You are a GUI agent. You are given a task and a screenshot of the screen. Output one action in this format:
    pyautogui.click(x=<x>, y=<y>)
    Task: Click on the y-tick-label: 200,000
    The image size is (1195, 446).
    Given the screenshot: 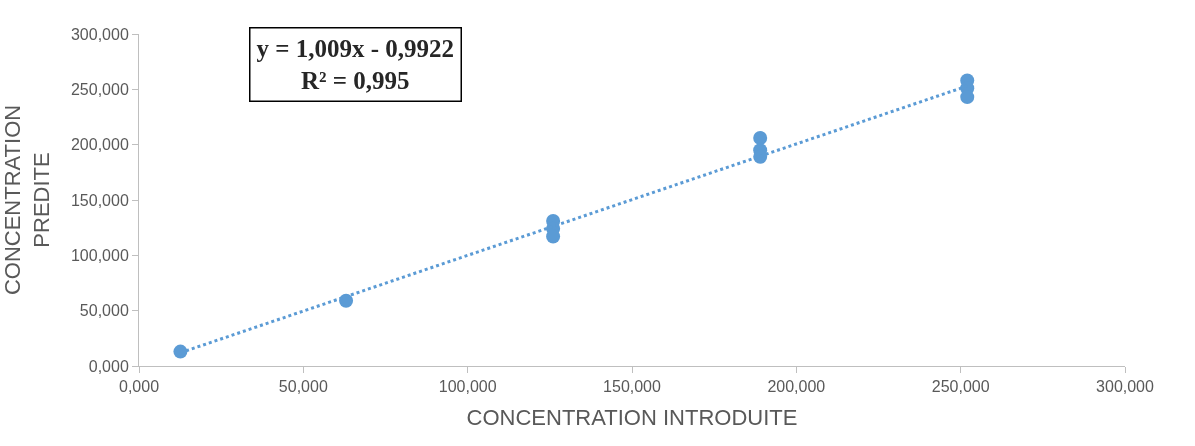 What is the action you would take?
    pyautogui.click(x=99, y=145)
    